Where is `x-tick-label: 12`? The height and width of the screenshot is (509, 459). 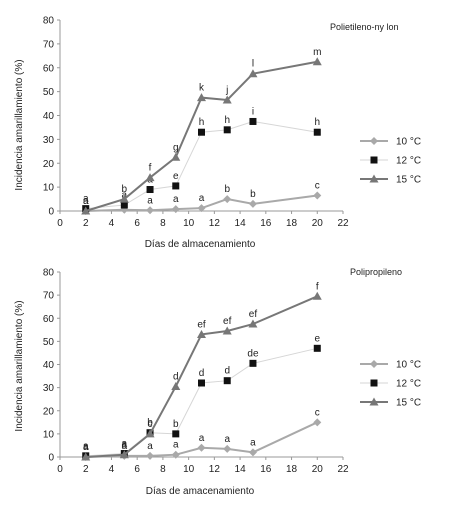 x-tick-label: 12 is located at coordinates (215, 223).